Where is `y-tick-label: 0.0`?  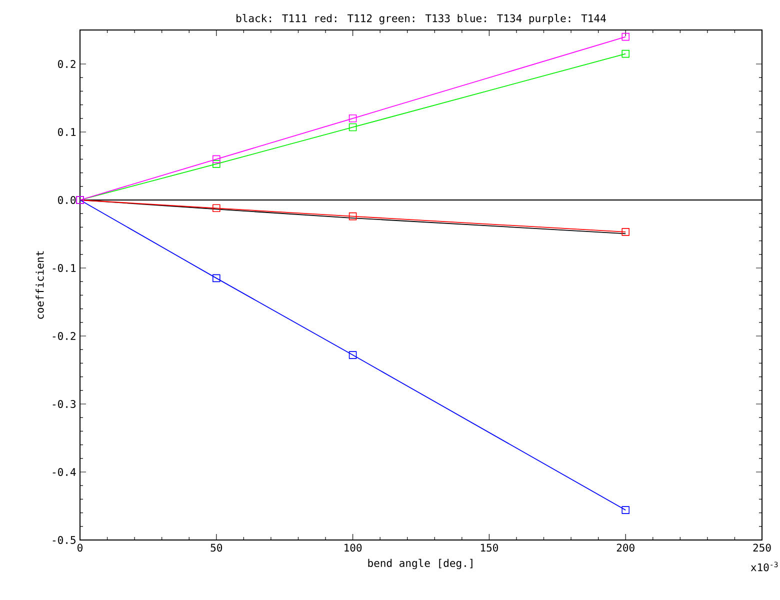
y-tick-label: 0.0 is located at coordinates (67, 200).